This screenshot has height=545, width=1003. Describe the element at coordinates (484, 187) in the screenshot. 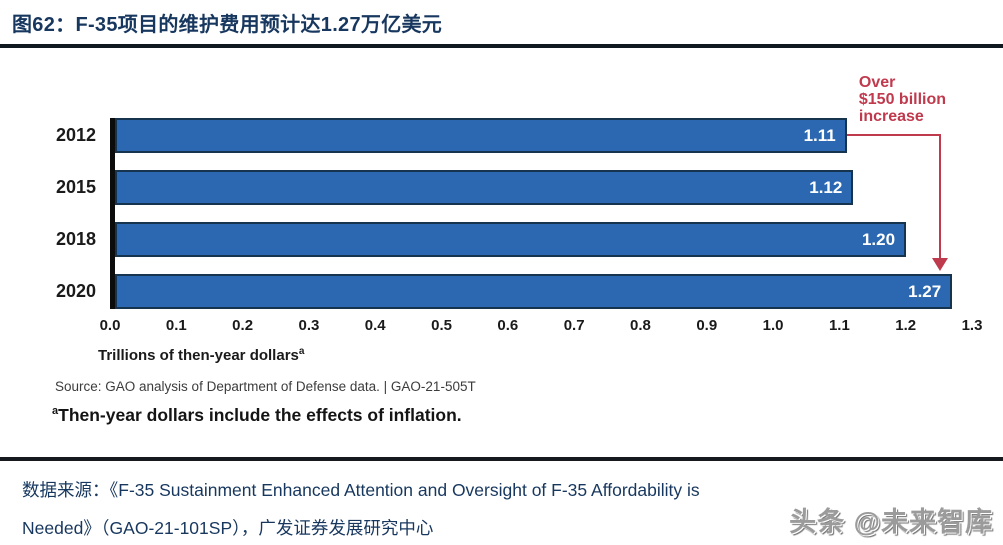

I see `bar-2015: 1.12` at that location.